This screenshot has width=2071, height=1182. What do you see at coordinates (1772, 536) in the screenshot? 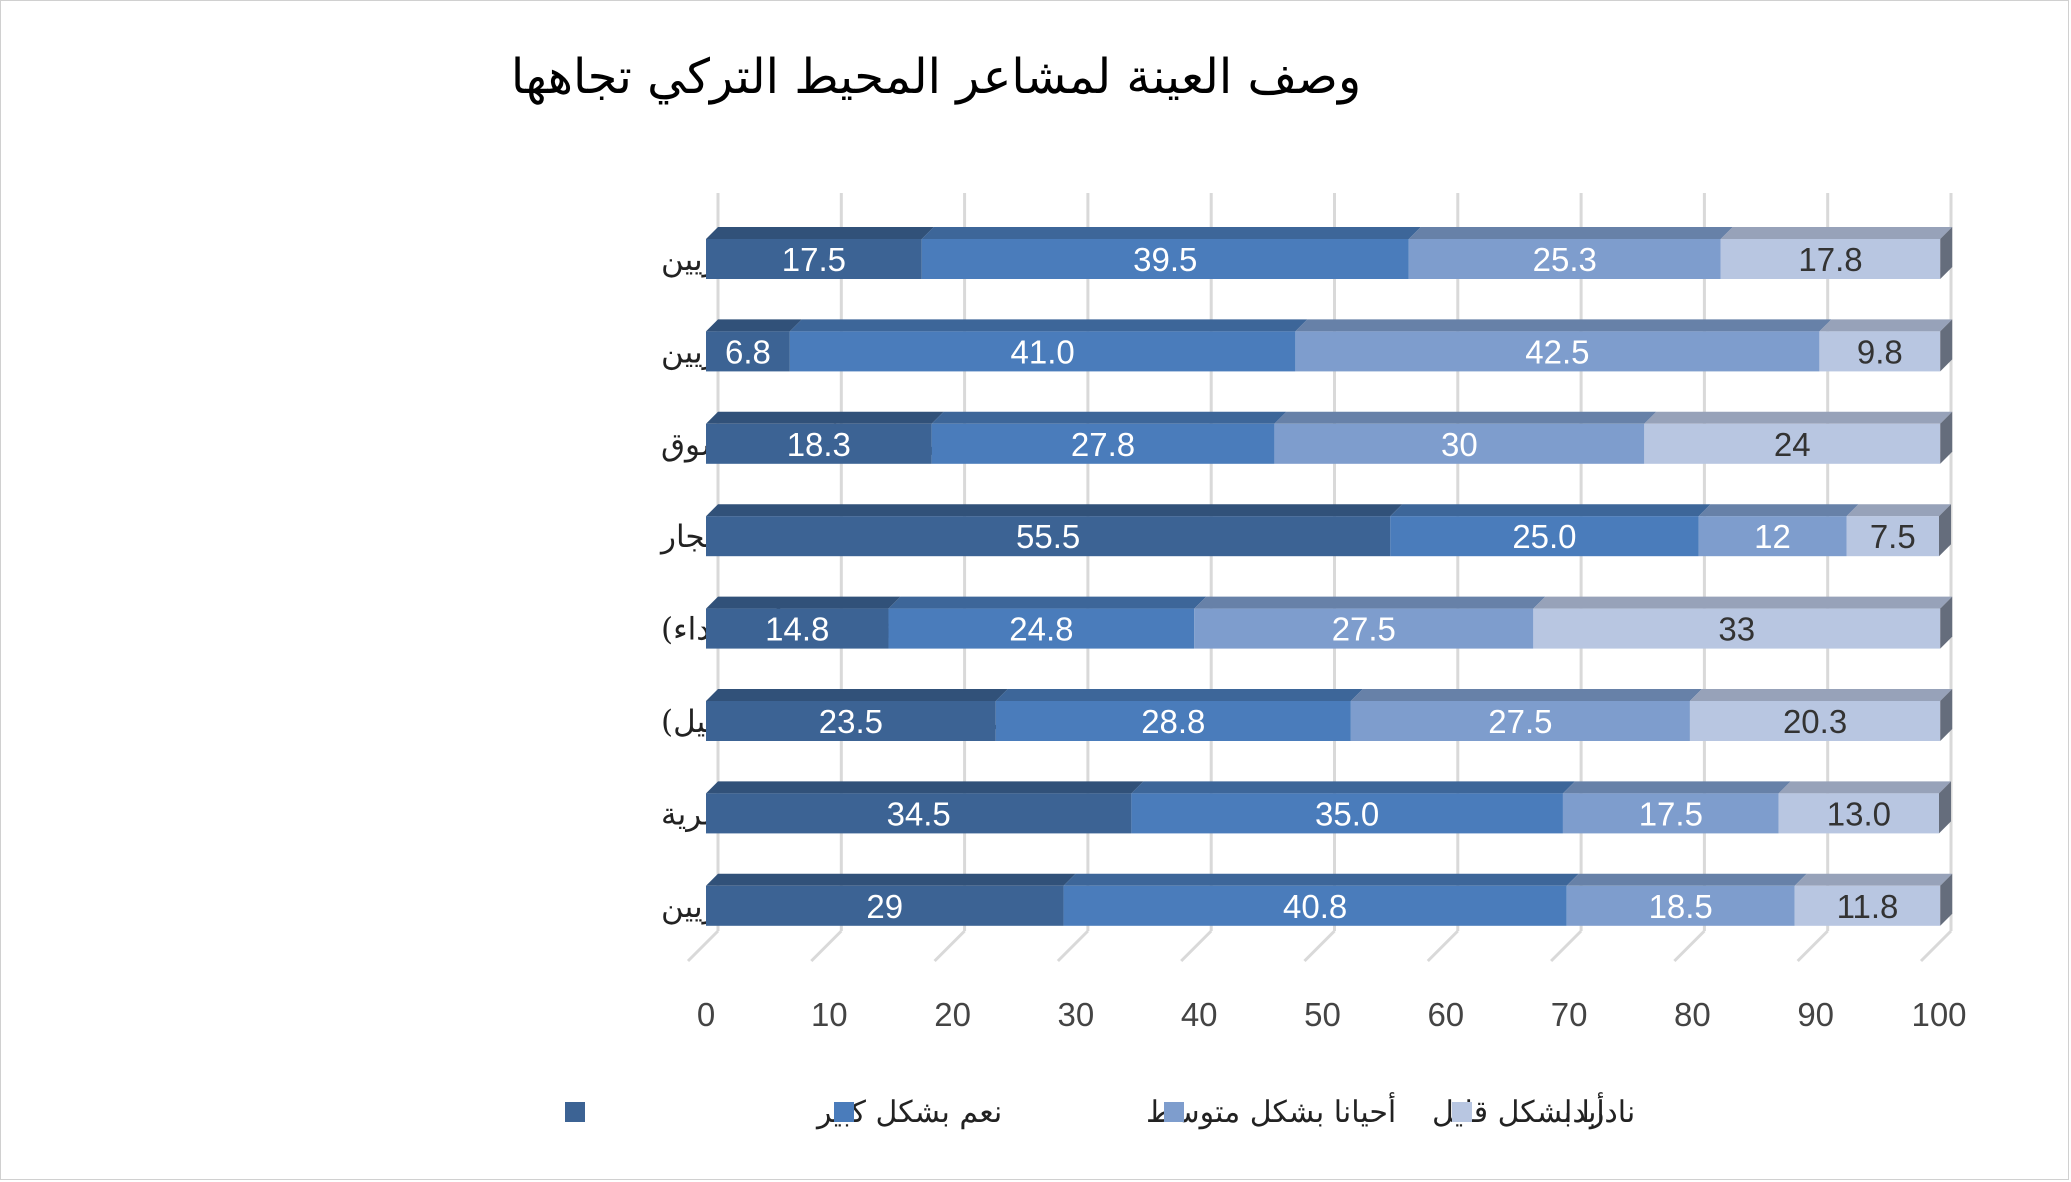
I see `data-label: 12` at bounding box center [1772, 536].